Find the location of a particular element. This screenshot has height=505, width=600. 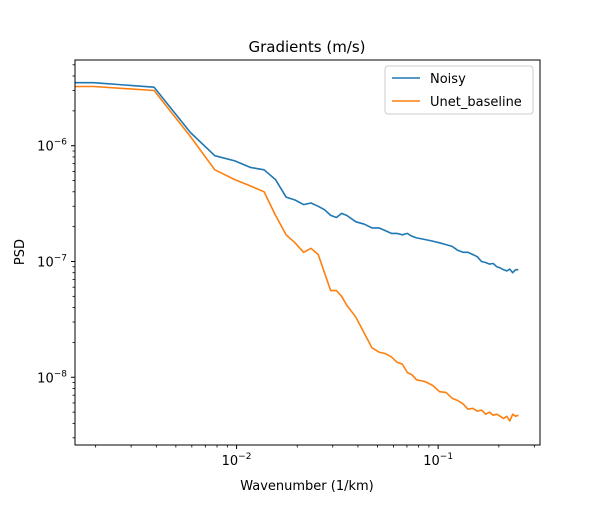

legend-box is located at coordinates (459, 90).